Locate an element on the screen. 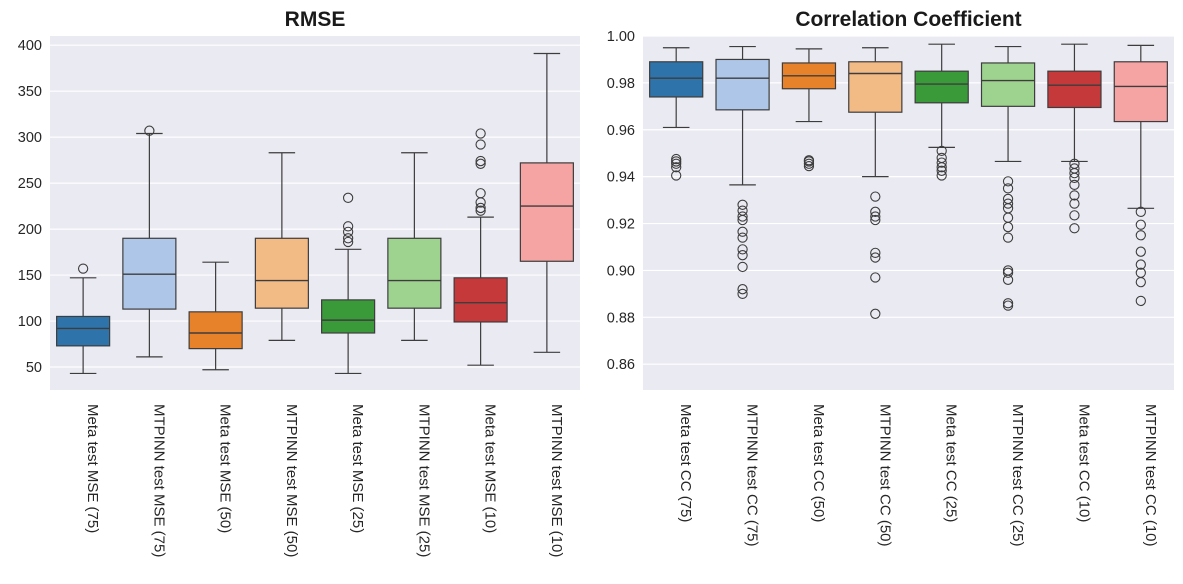 This screenshot has width=1183, height=584. x-tick-label: Meta test CC (50) is located at coordinates (818, 463).